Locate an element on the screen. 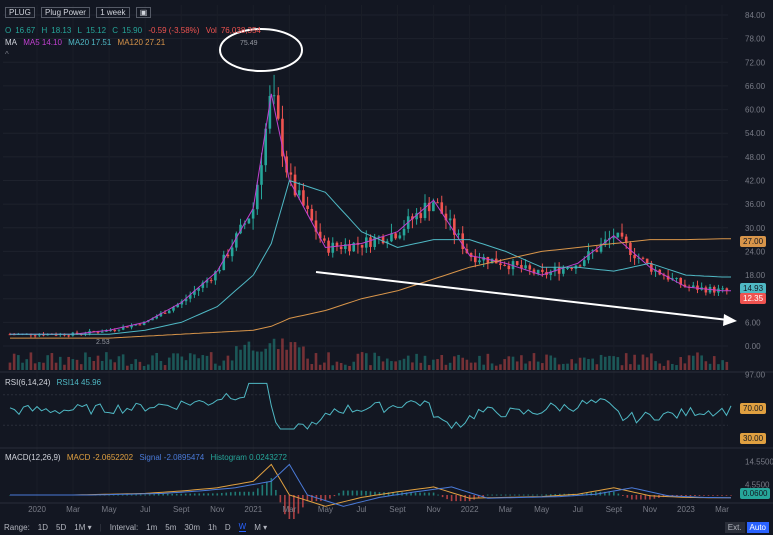 This screenshot has width=773, height=535. interval-5m: 5m is located at coordinates (171, 527).